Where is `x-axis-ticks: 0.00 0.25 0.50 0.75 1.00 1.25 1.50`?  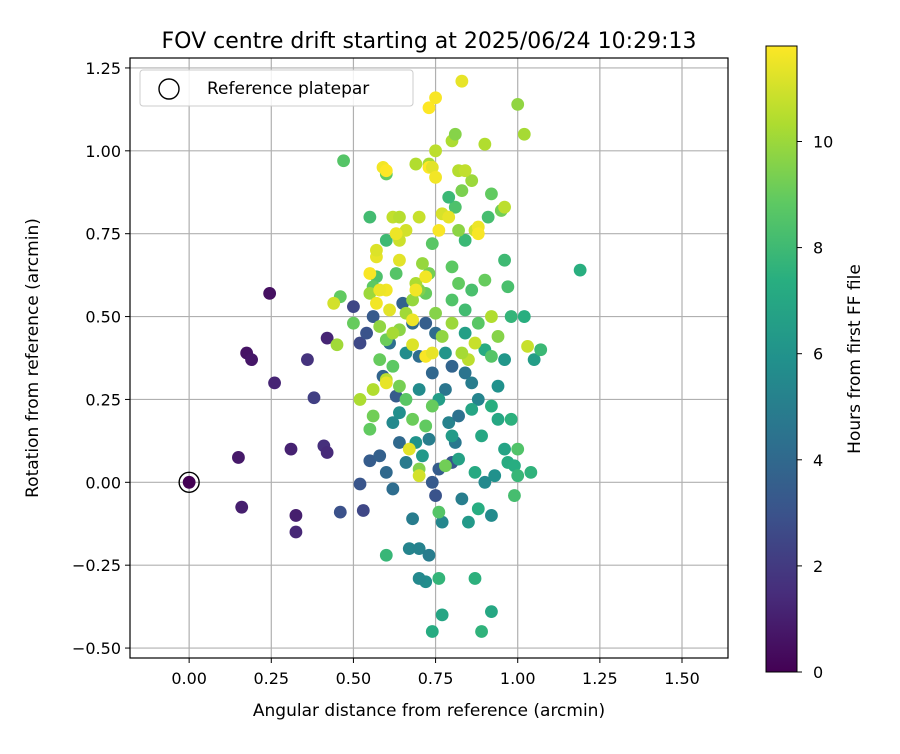 x-axis-ticks: 0.00 0.25 0.50 0.75 1.00 1.25 1.50 is located at coordinates (435, 673).